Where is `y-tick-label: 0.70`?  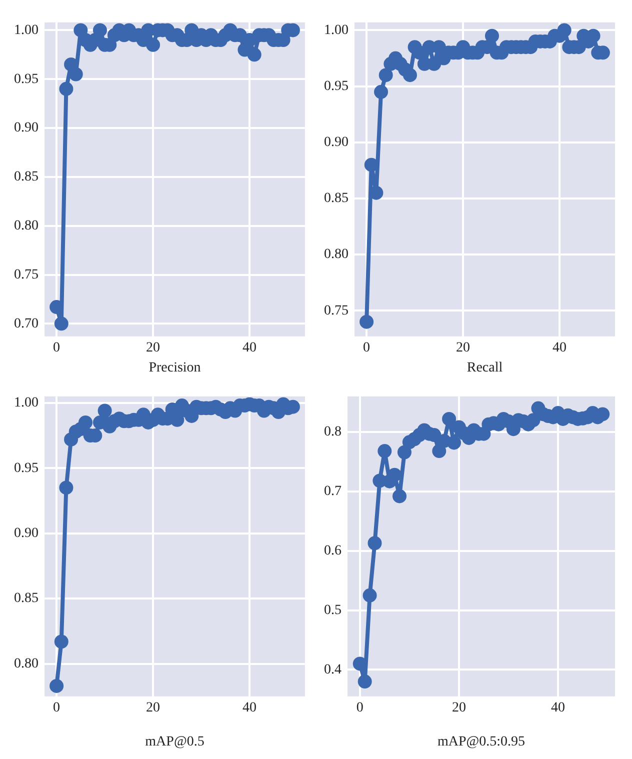 y-tick-label: 0.70 is located at coordinates (26, 324).